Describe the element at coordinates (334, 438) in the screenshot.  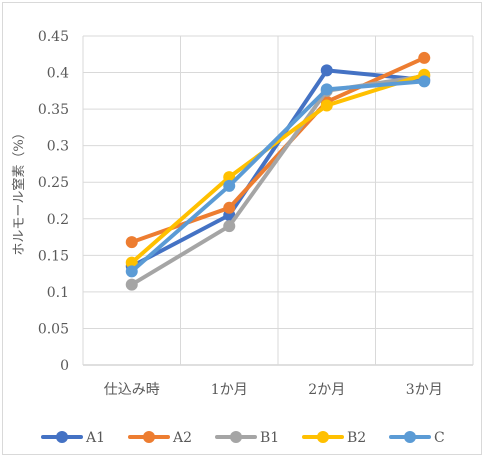
I see `legend-item: B2` at that location.